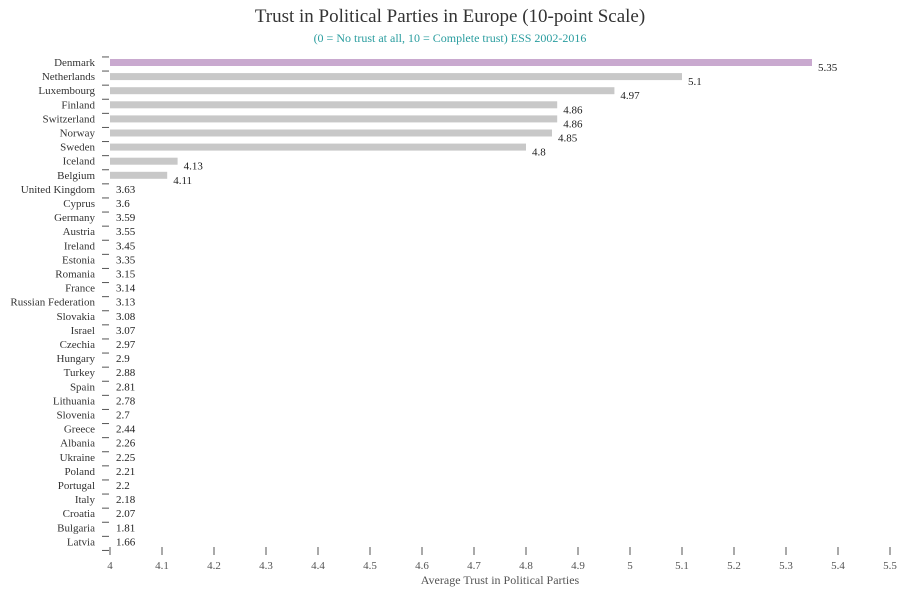 Image resolution: width=900 pixels, height=600 pixels. What do you see at coordinates (630, 96) in the screenshot?
I see `data-label: 4.97` at bounding box center [630, 96].